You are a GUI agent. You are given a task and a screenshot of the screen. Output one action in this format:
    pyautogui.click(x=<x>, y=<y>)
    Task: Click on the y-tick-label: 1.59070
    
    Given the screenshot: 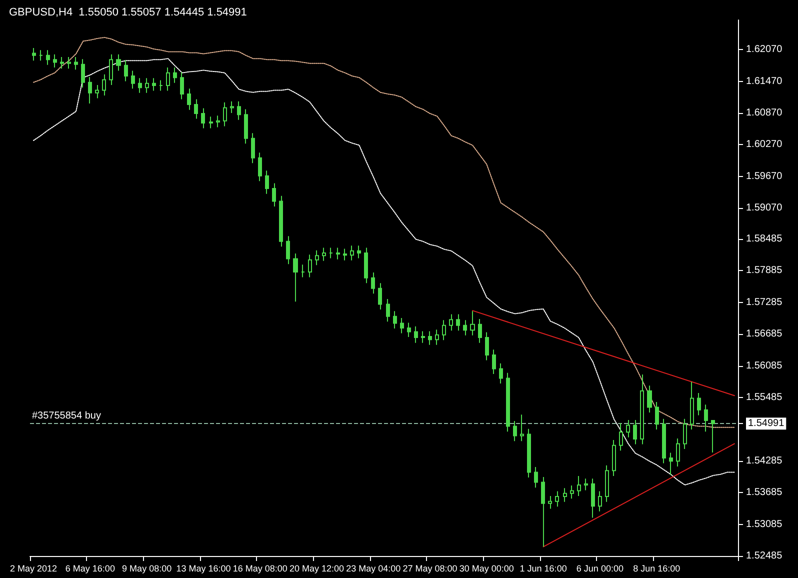 What is the action you would take?
    pyautogui.click(x=764, y=208)
    